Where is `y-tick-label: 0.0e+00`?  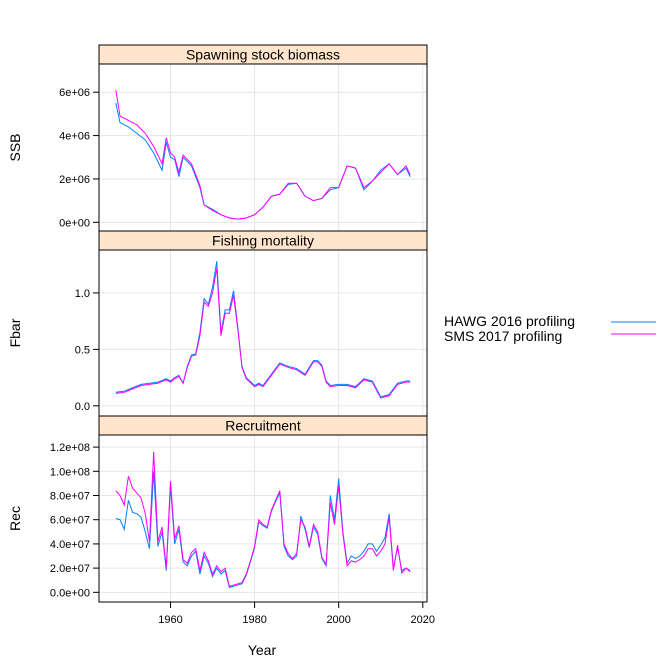
y-tick-label: 0.0e+00 is located at coordinates (70, 593).